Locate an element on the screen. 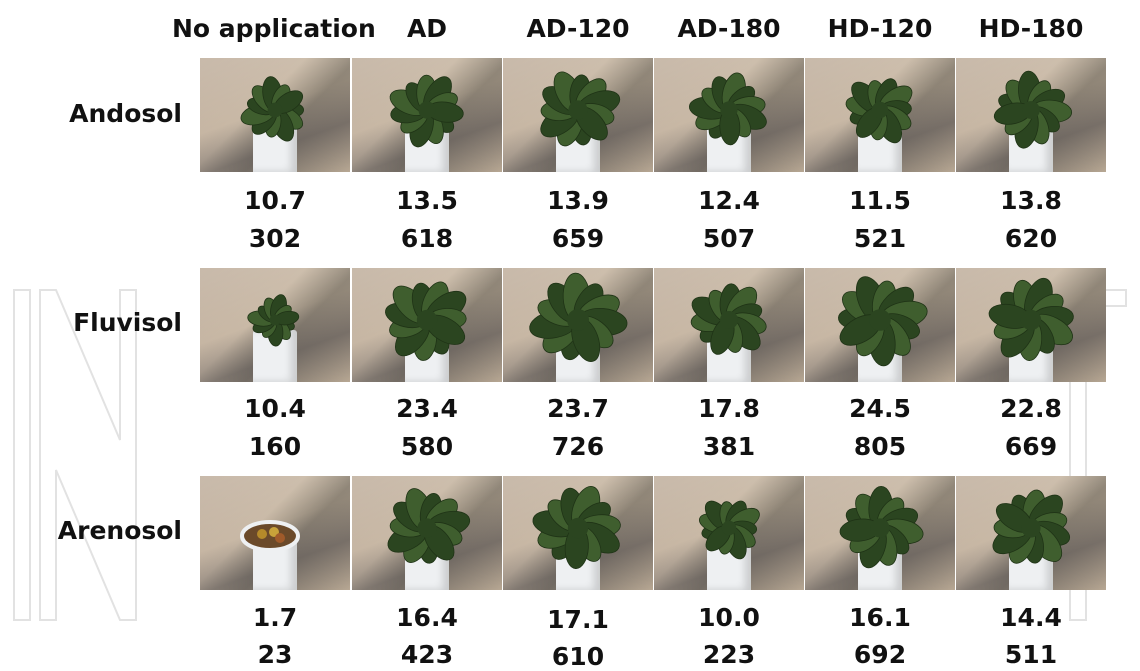  value-fluvisol-ad-120-a: 23.7 is located at coordinates (578, 408).